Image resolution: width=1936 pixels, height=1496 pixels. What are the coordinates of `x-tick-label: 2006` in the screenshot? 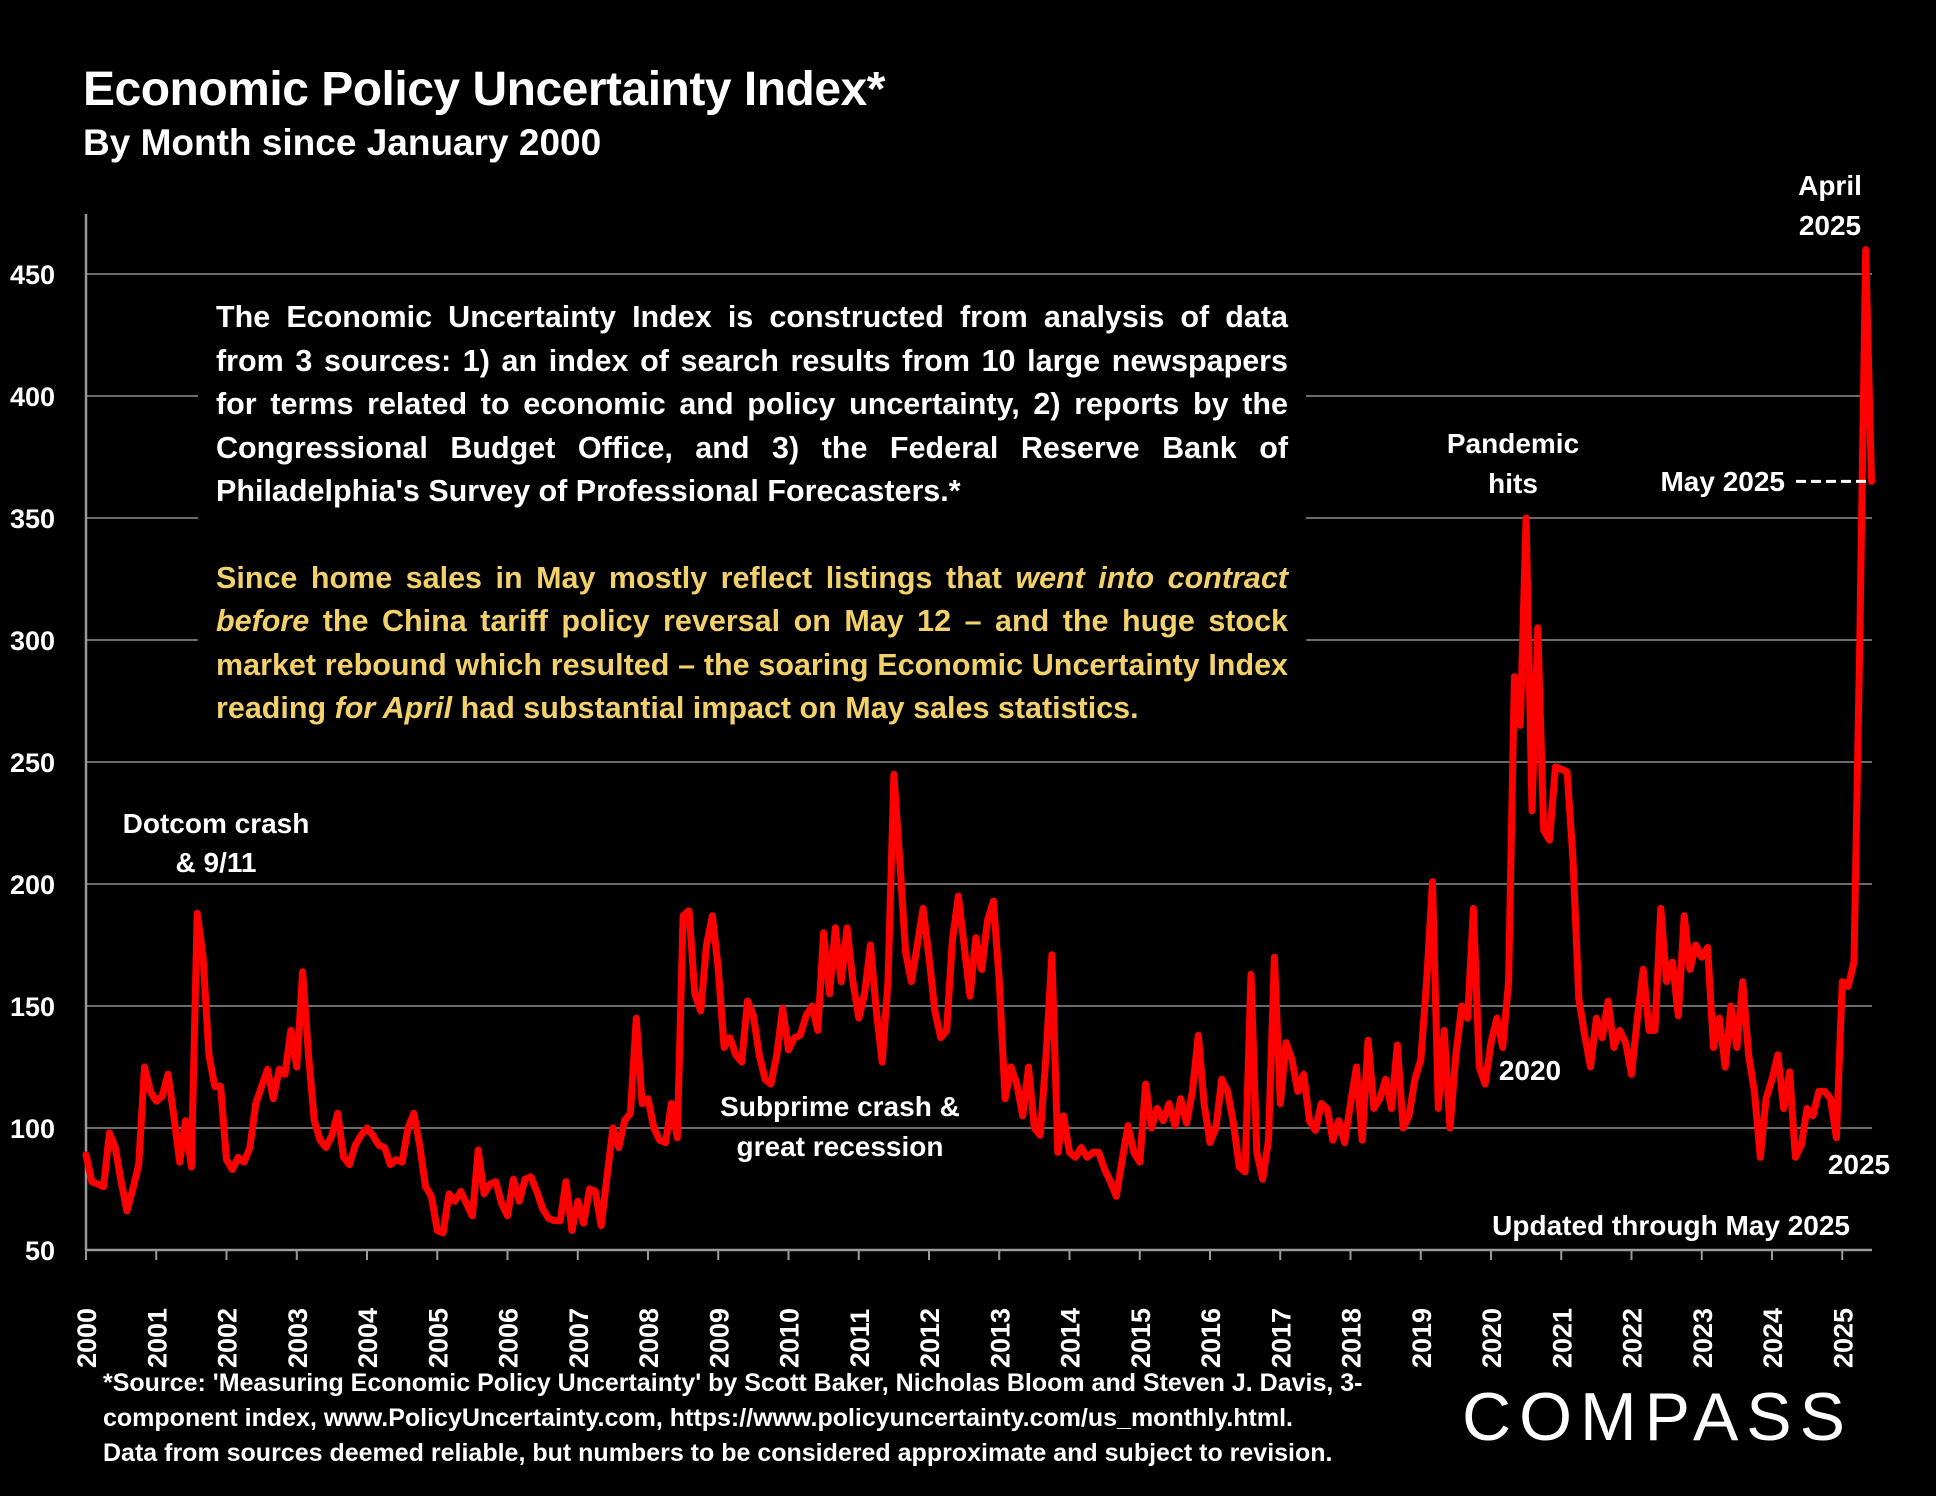 It's located at (509, 1338).